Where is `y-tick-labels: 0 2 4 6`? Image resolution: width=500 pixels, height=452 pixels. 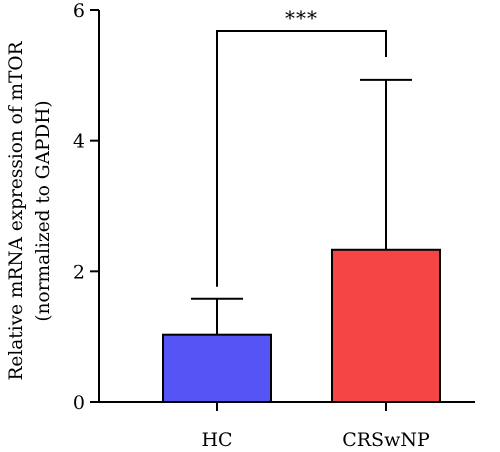 y-tick-labels: 0 2 4 6 is located at coordinates (79, 207).